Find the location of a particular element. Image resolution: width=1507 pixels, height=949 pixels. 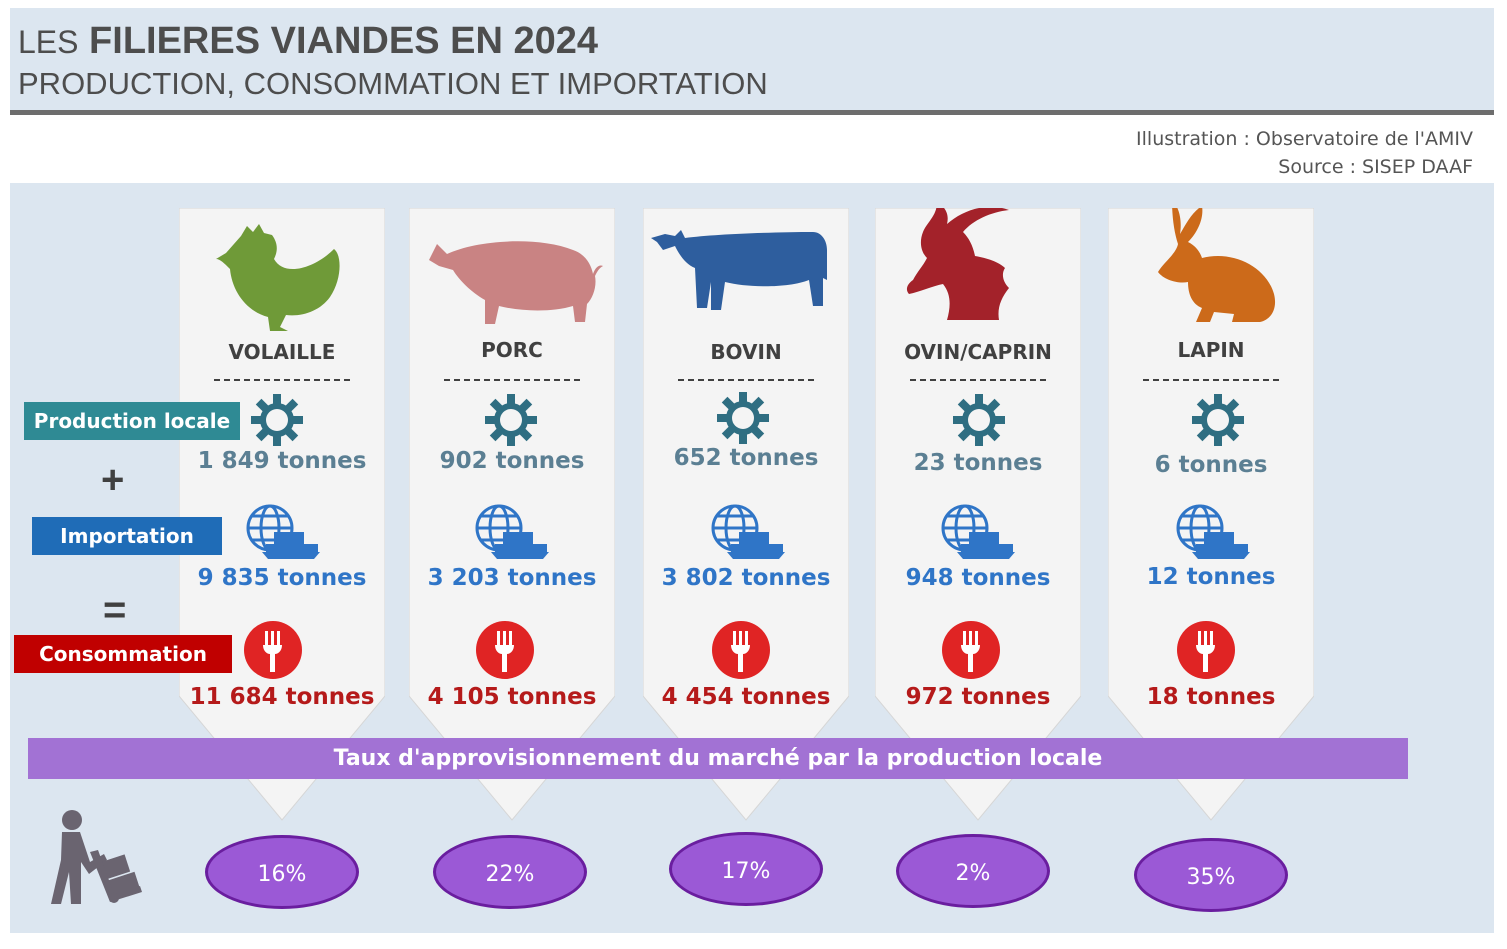

consommation-value: 4 454 tonnes is located at coordinates (746, 697).